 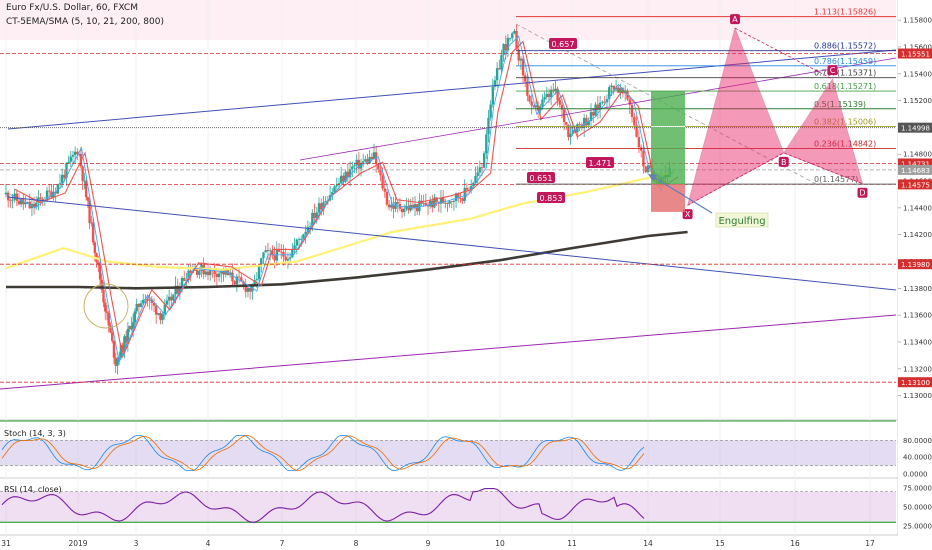 What do you see at coordinates (845, 73) in the screenshot?
I see `fib-label: 0.707(1.15371)` at bounding box center [845, 73].